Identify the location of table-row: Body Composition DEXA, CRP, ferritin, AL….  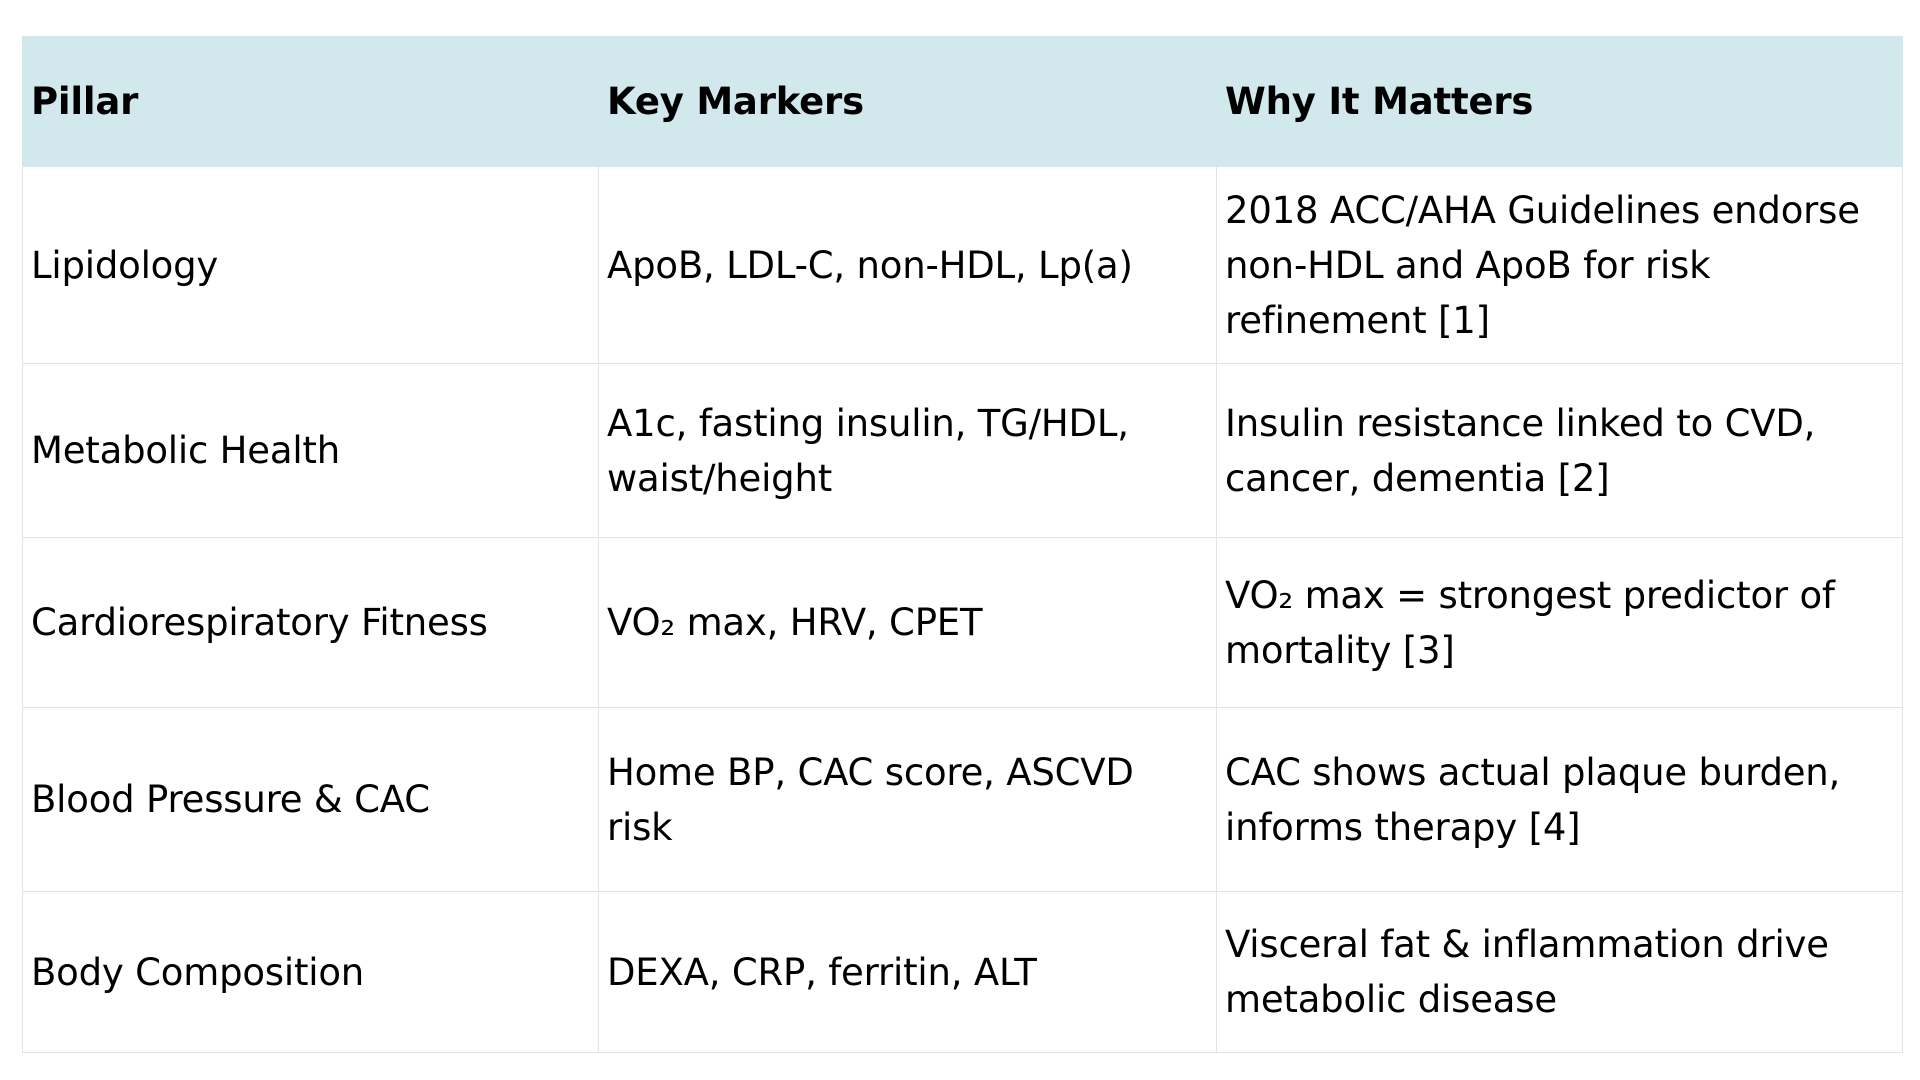
(962, 972).